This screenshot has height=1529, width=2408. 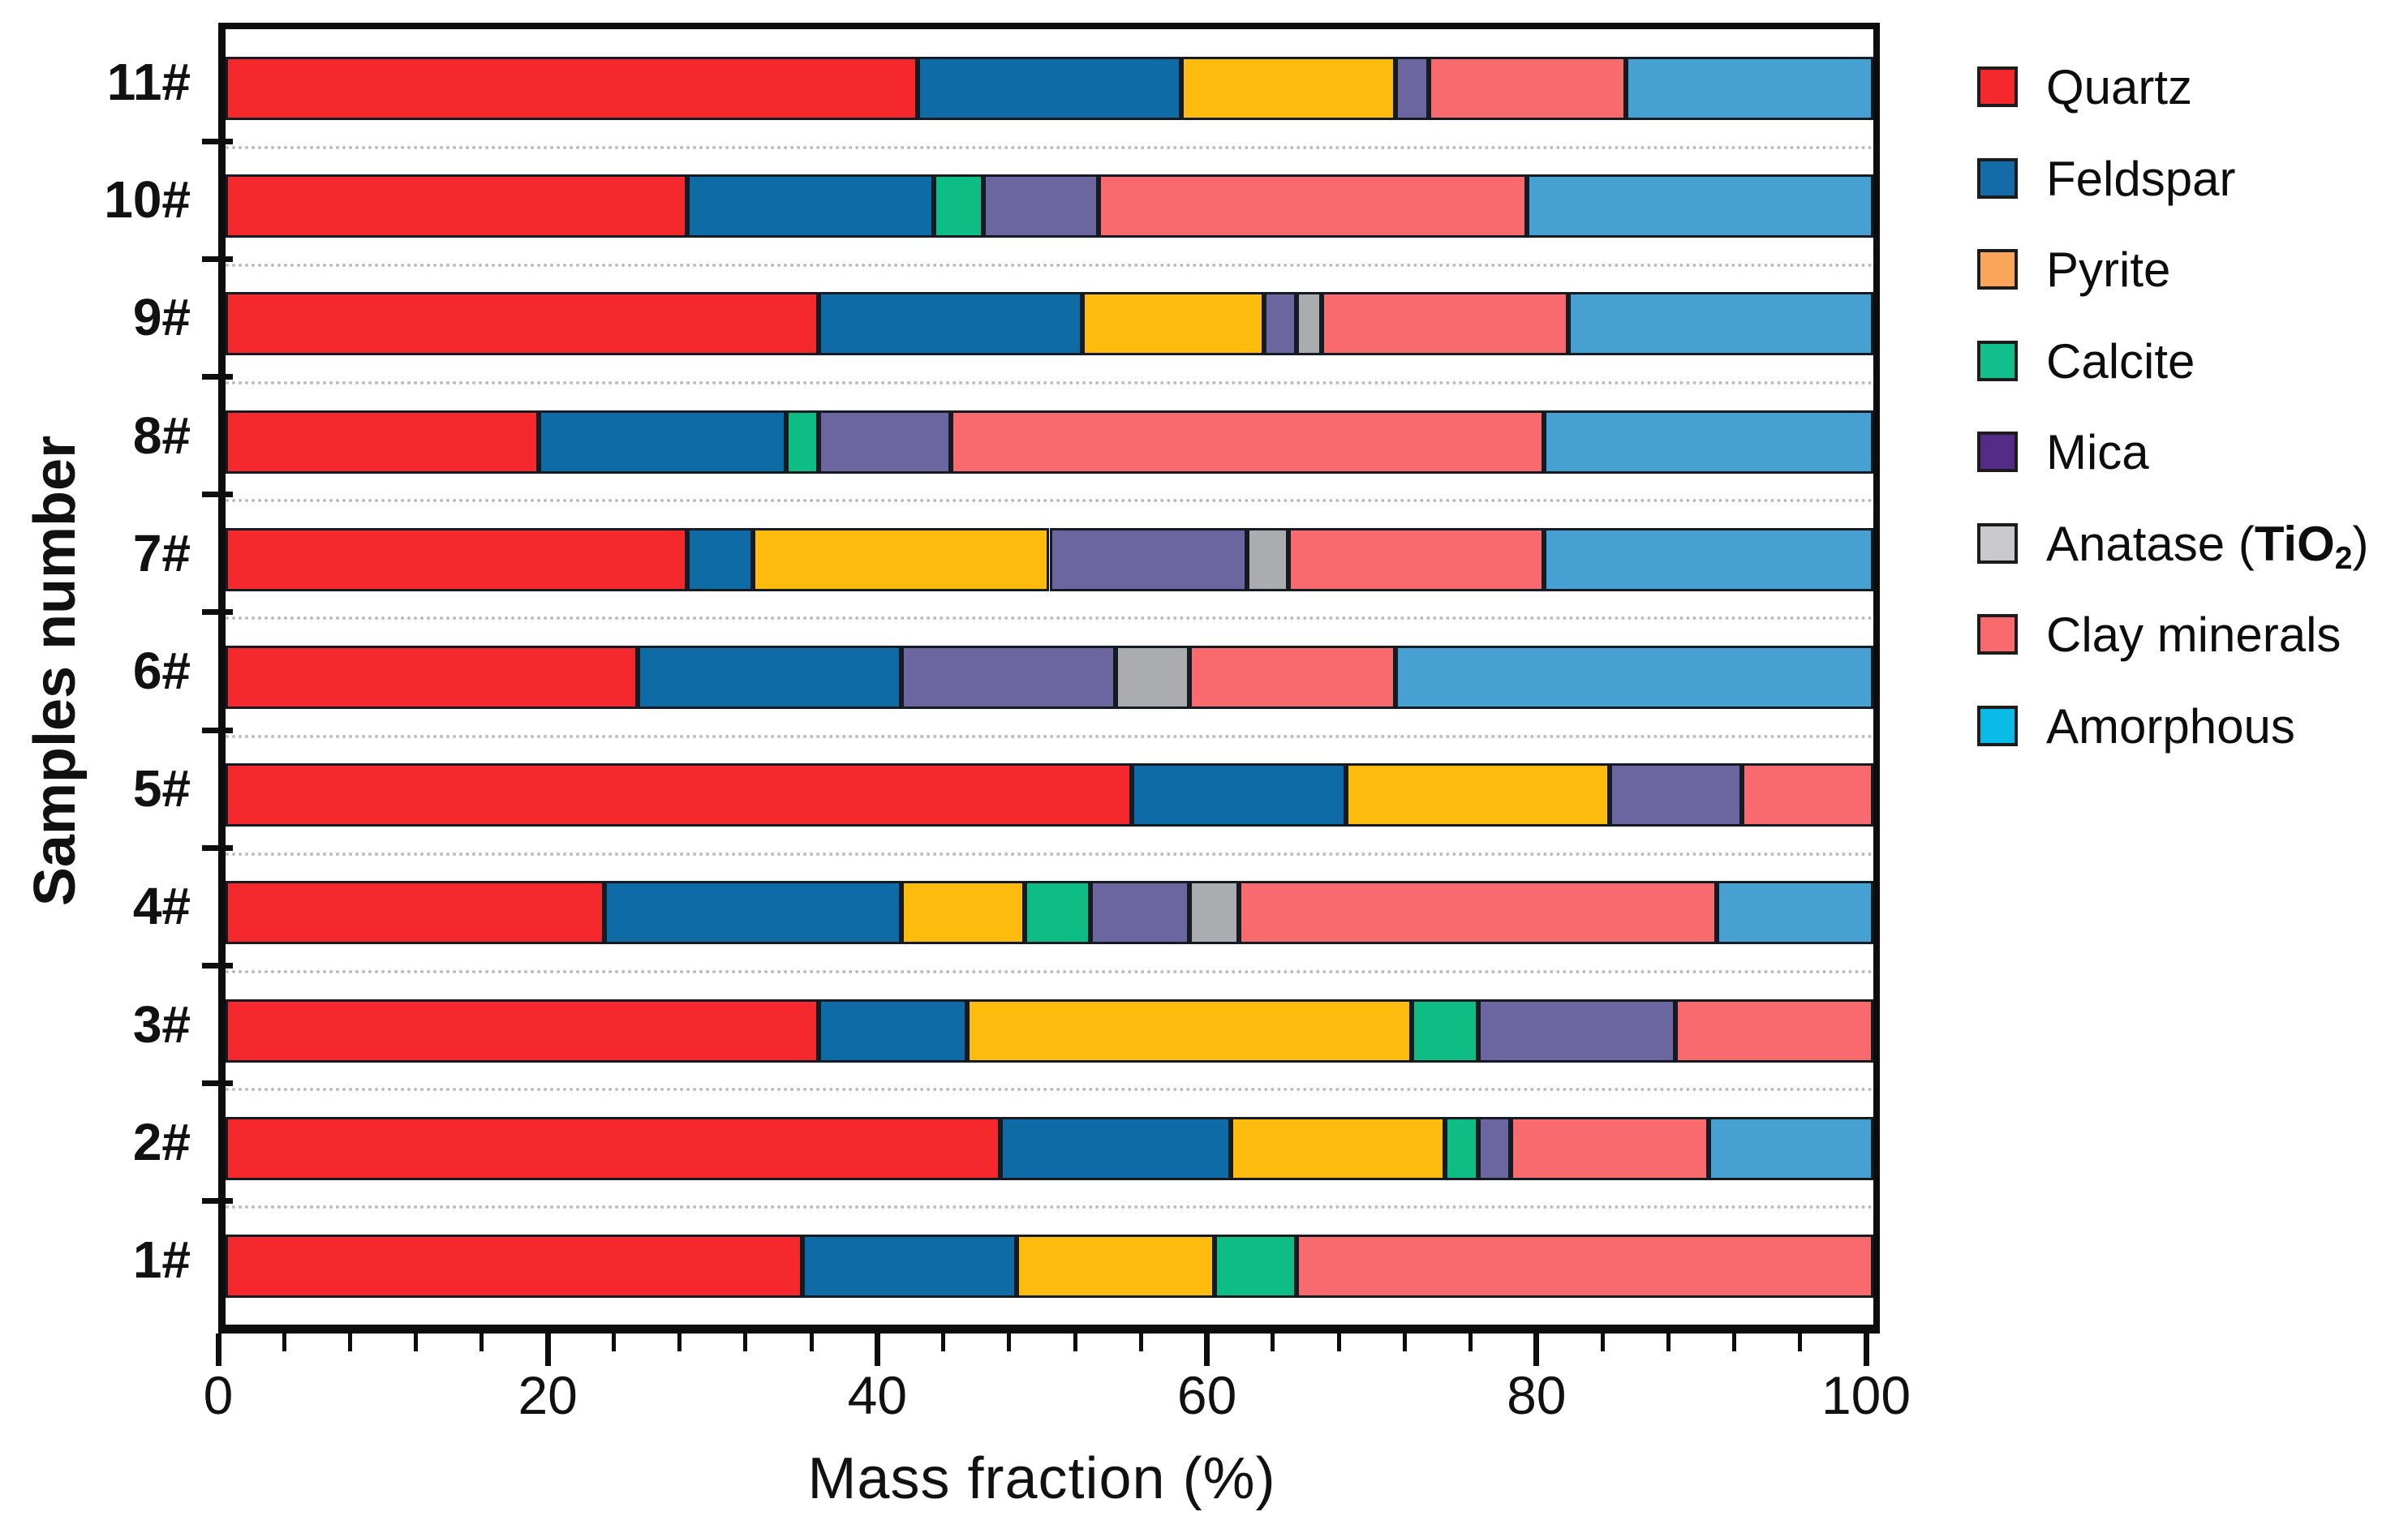 I want to click on x-axis-tick-label: 60, so click(x=1206, y=1395).